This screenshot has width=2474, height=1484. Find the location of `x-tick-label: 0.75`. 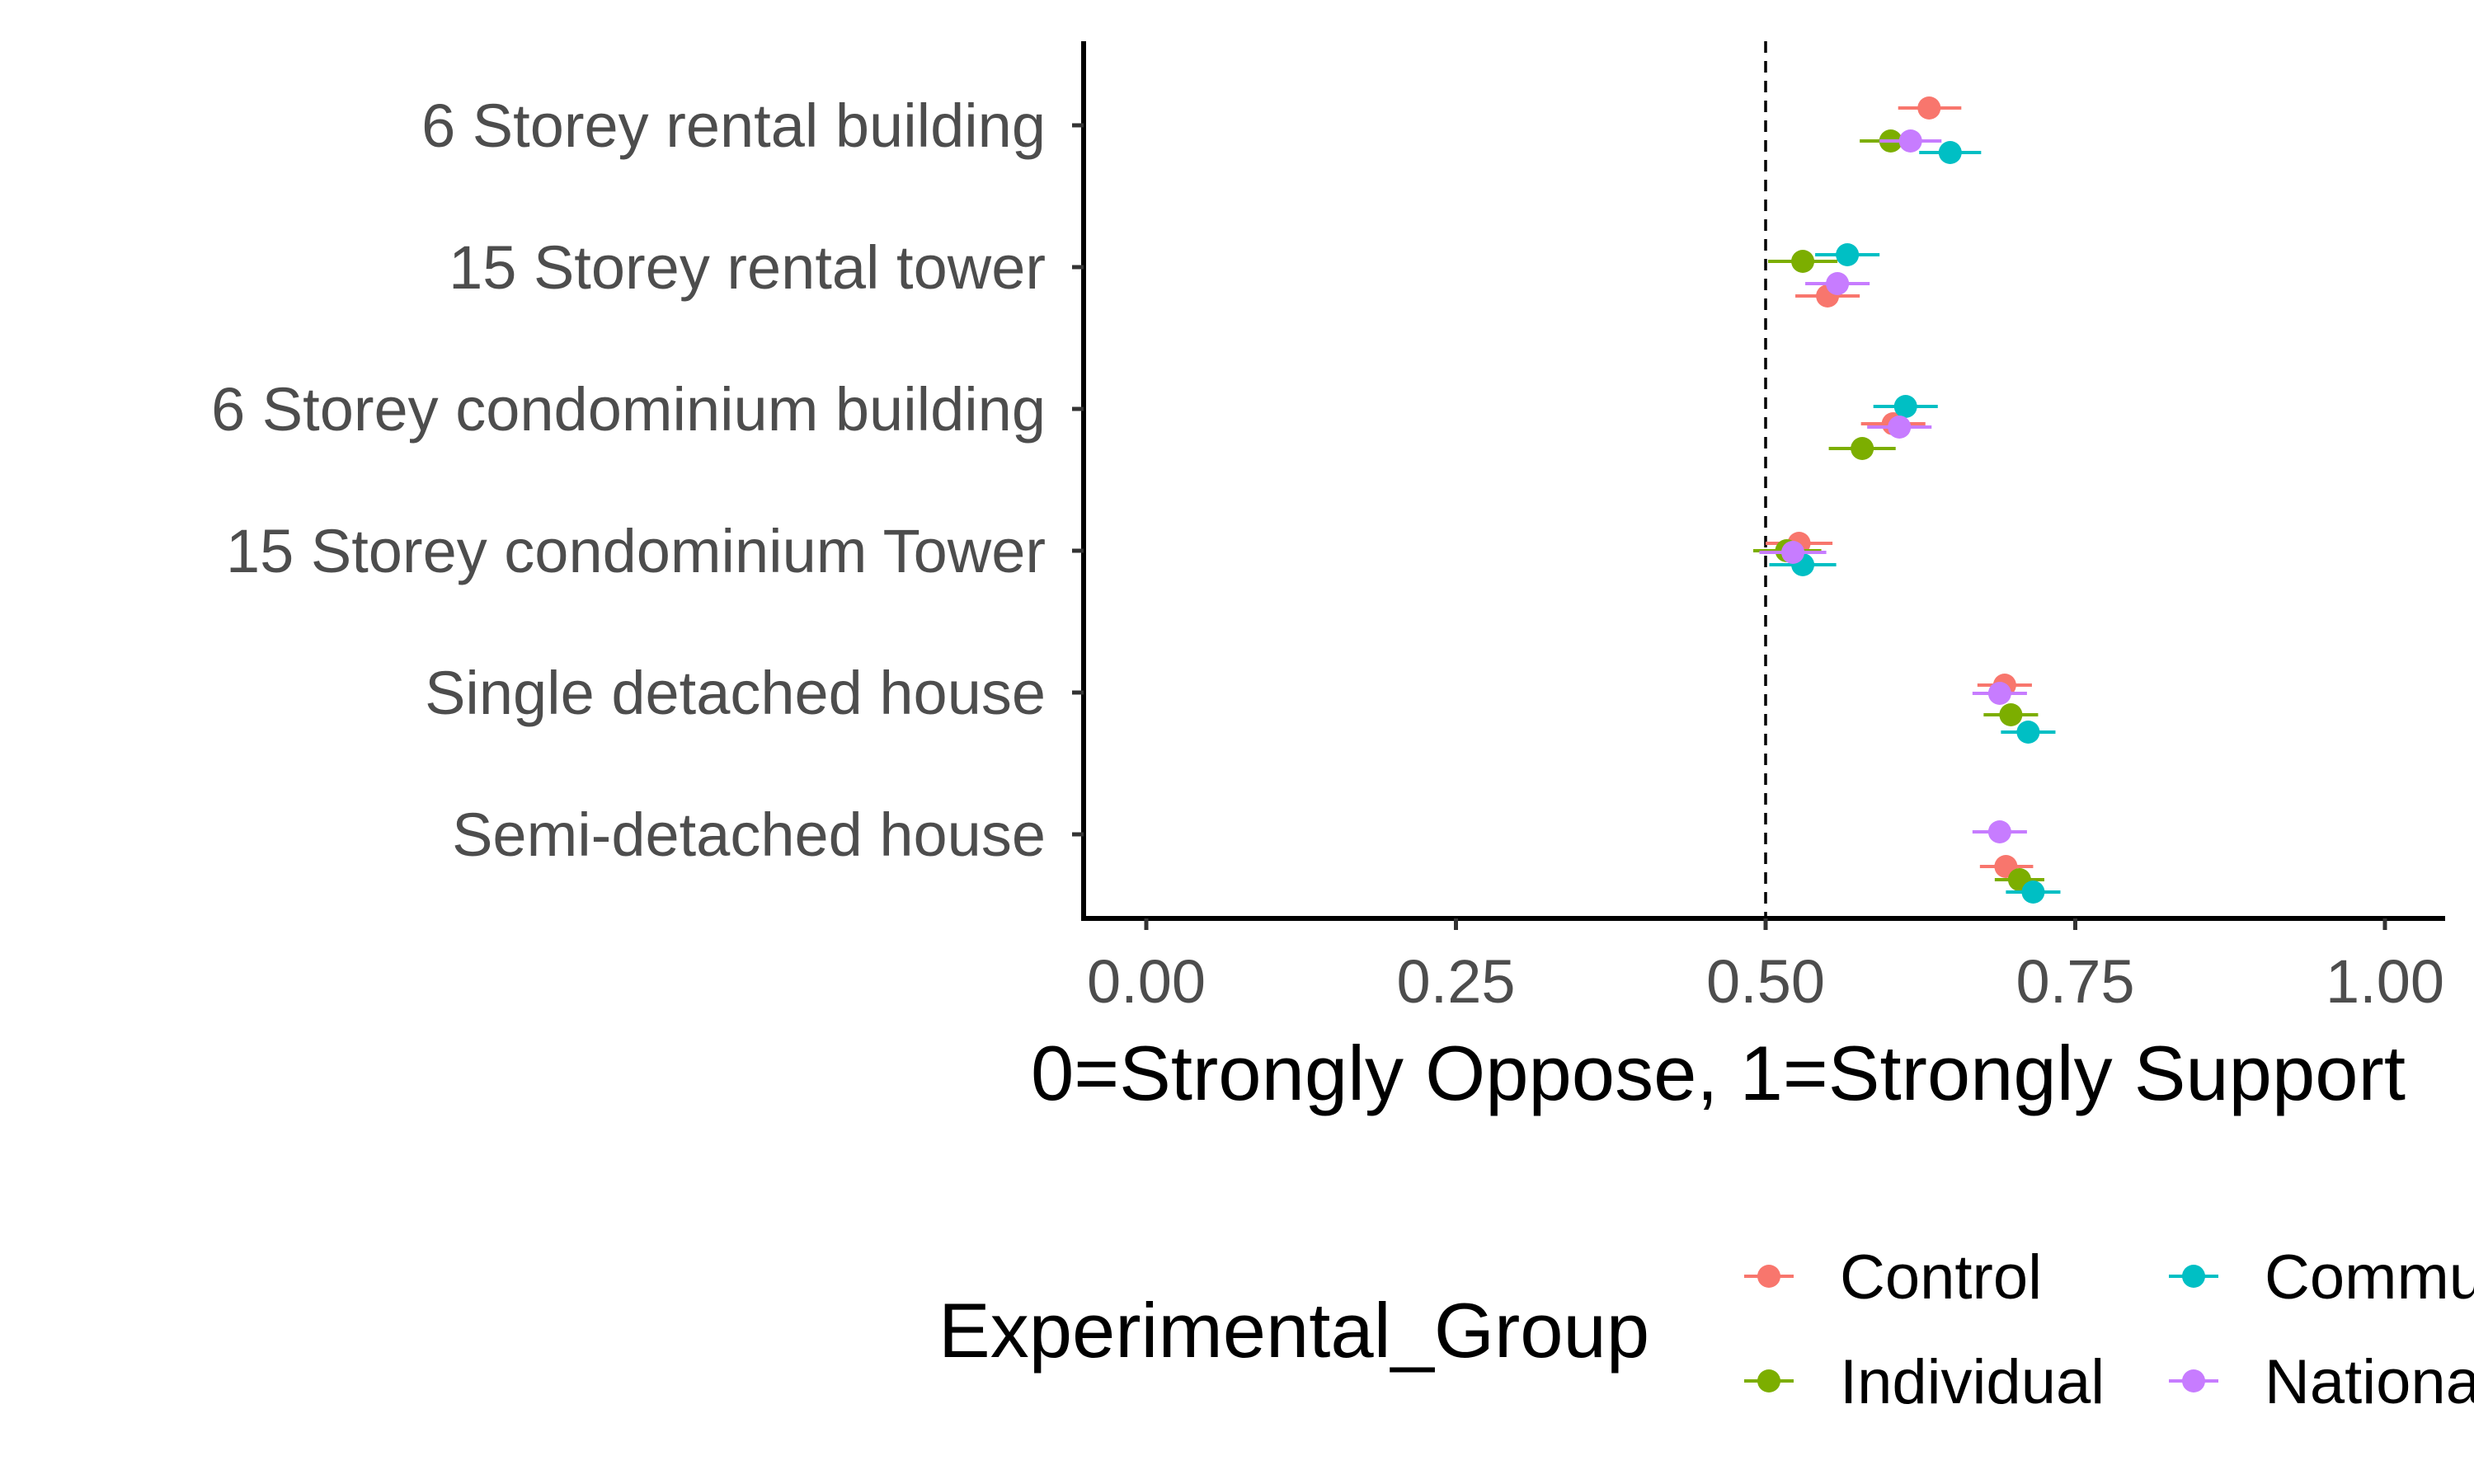

x-tick-label: 0.75 is located at coordinates (2074, 981).